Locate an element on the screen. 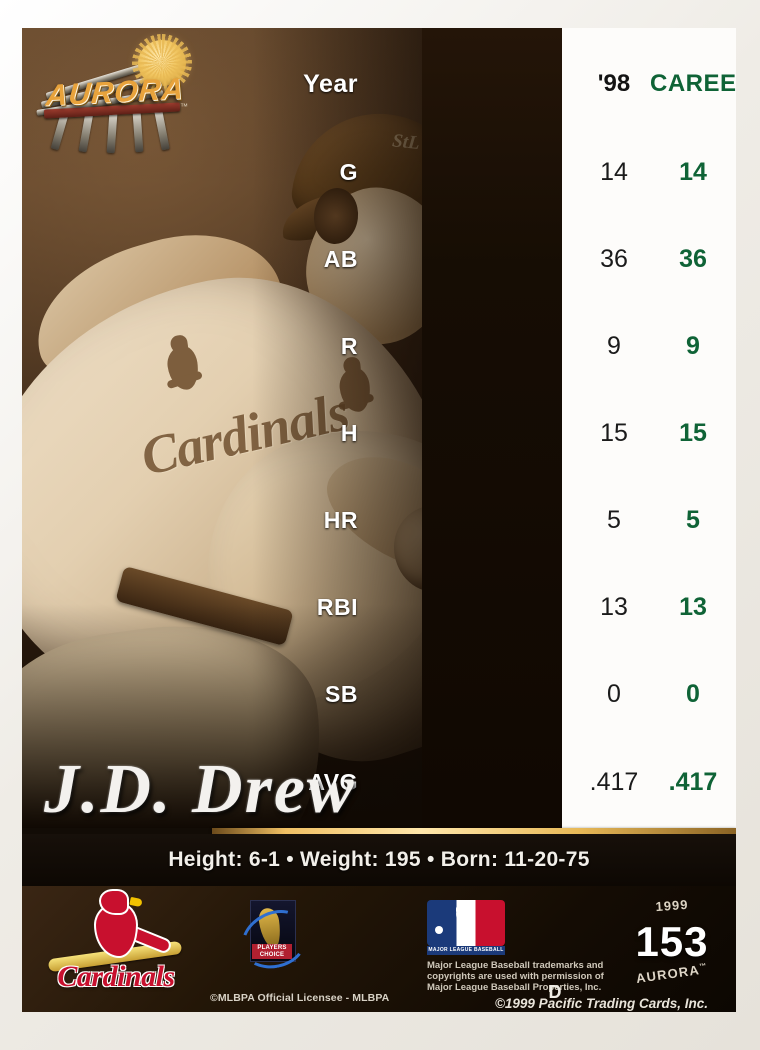 Image resolution: width=760 pixels, height=1050 pixels. stats-header-row: Year '98 CAREER is located at coordinates (379, 84).